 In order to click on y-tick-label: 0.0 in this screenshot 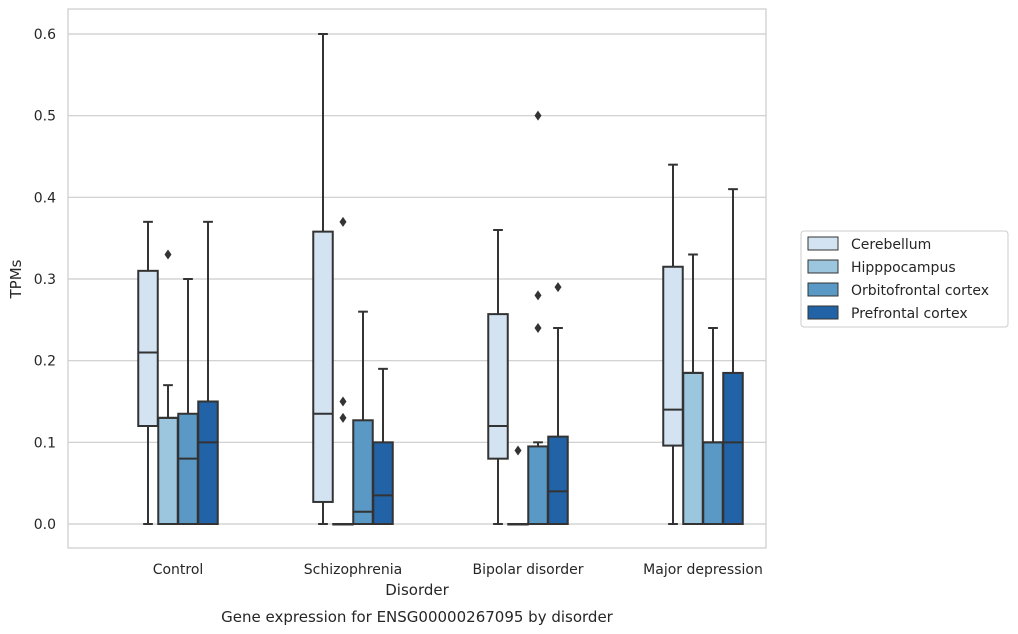, I will do `click(45, 525)`.